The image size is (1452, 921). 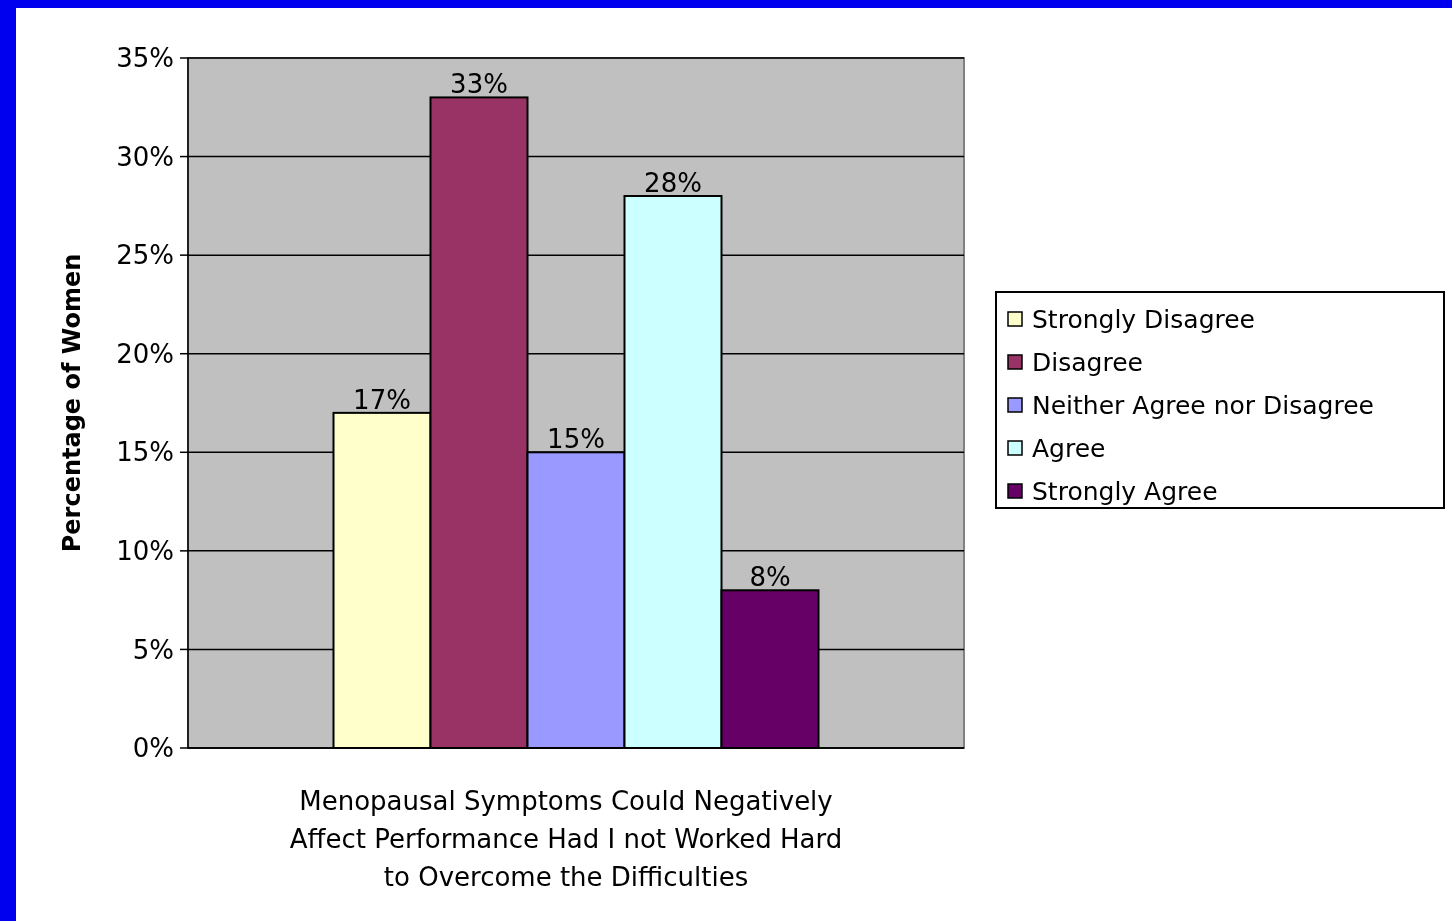 What do you see at coordinates (153, 748) in the screenshot?
I see `y-tick-label: 0%` at bounding box center [153, 748].